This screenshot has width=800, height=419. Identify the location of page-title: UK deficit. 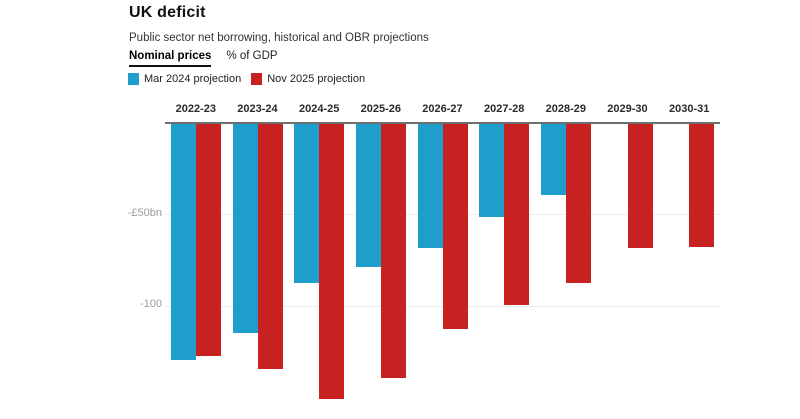
(167, 12).